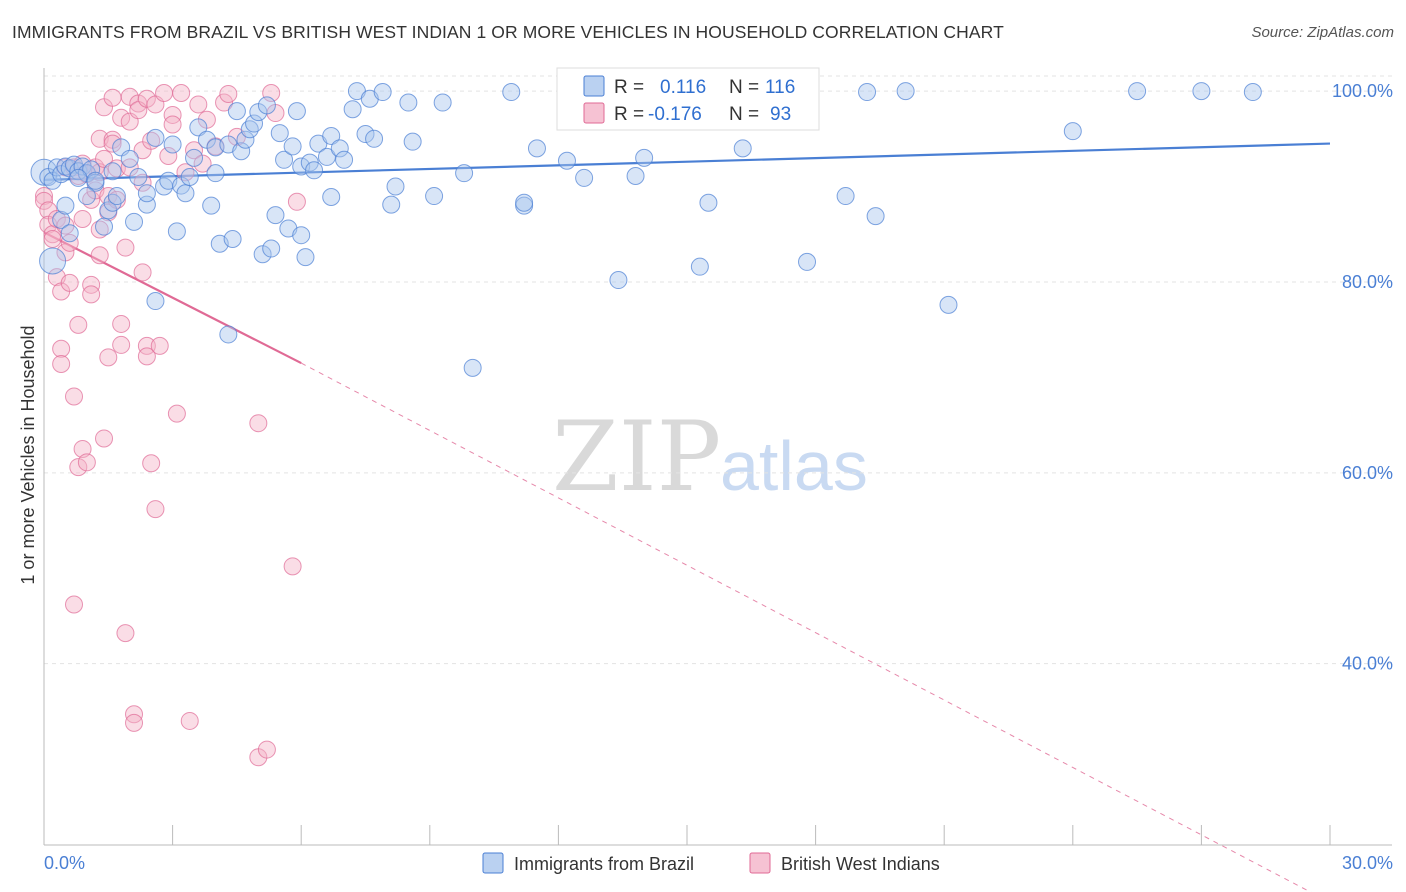  Describe the element at coordinates (718, 863) in the screenshot. I see `x-tick-labels: 0.0% 30.0%` at that location.